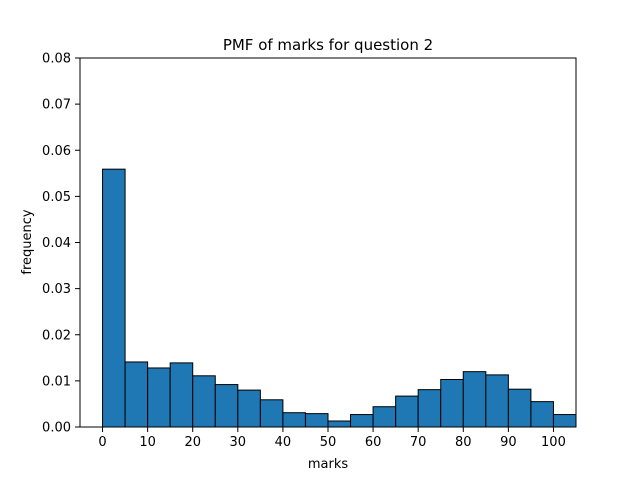 The height and width of the screenshot is (480, 640). I want to click on y-tick-label: 0.03, so click(56, 289).